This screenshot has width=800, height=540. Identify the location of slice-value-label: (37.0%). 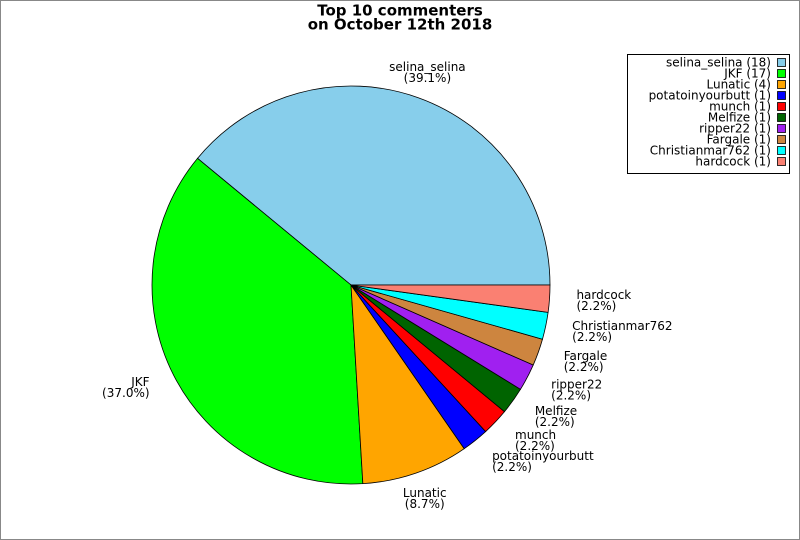
(125, 393).